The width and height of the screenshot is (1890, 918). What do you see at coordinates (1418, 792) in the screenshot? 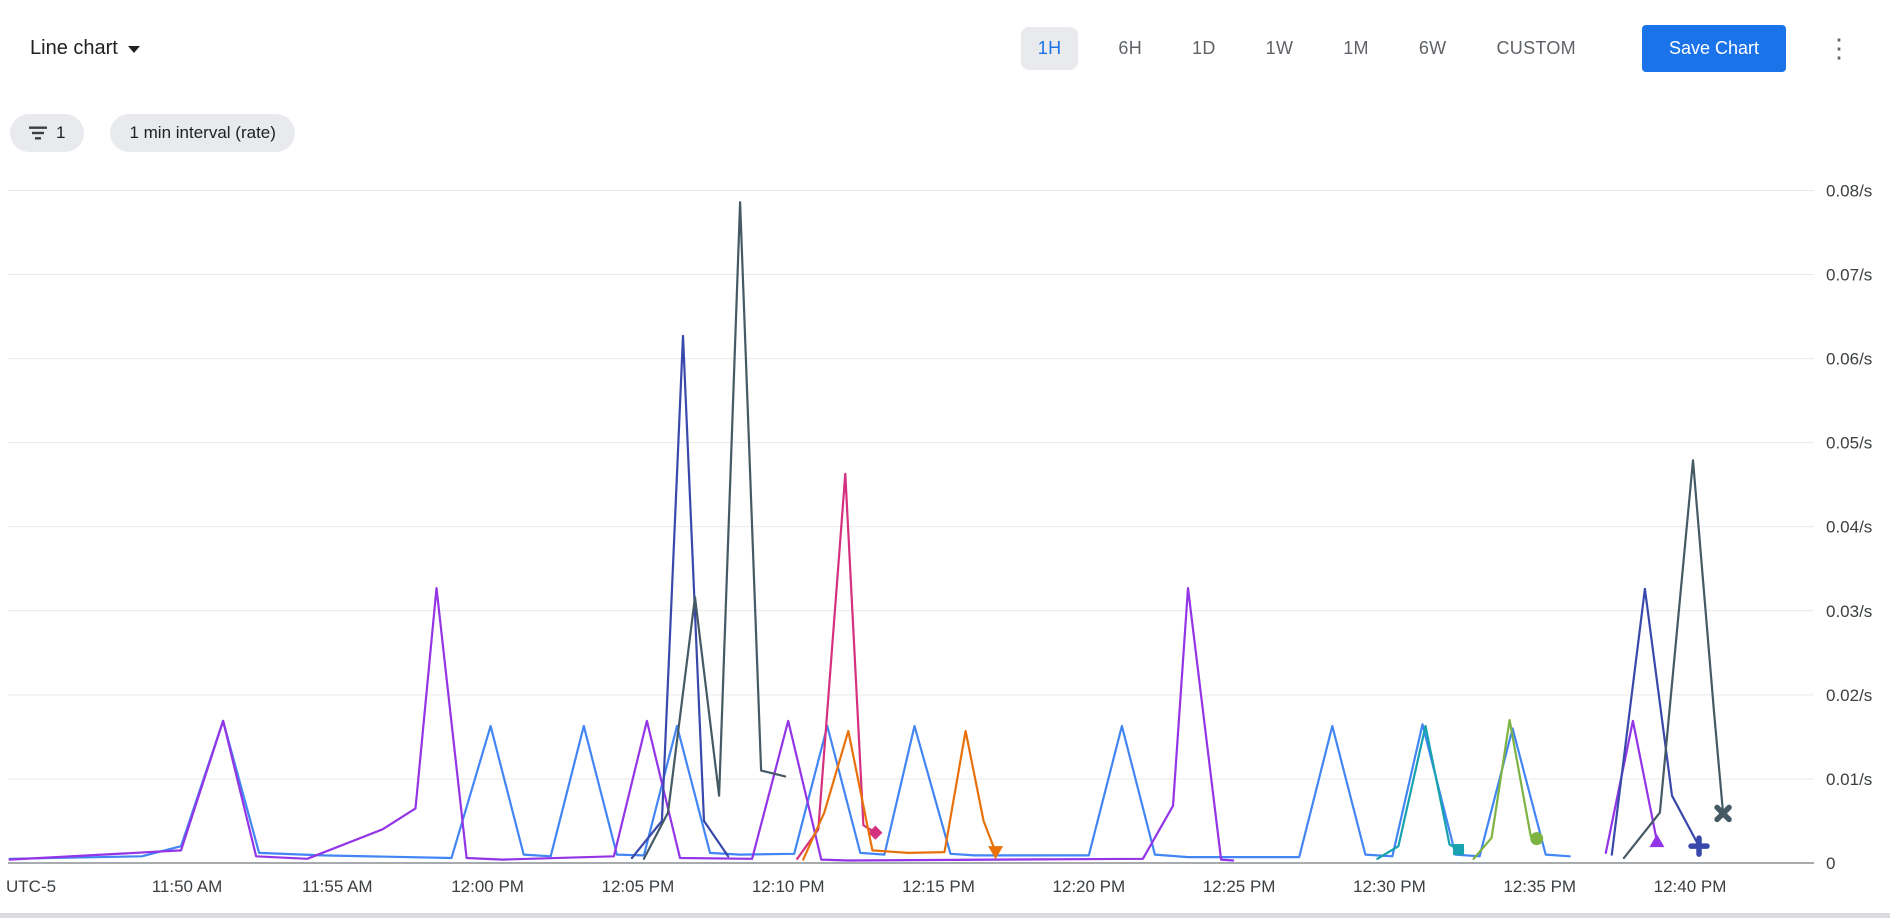
I see `series-line-teal` at bounding box center [1418, 792].